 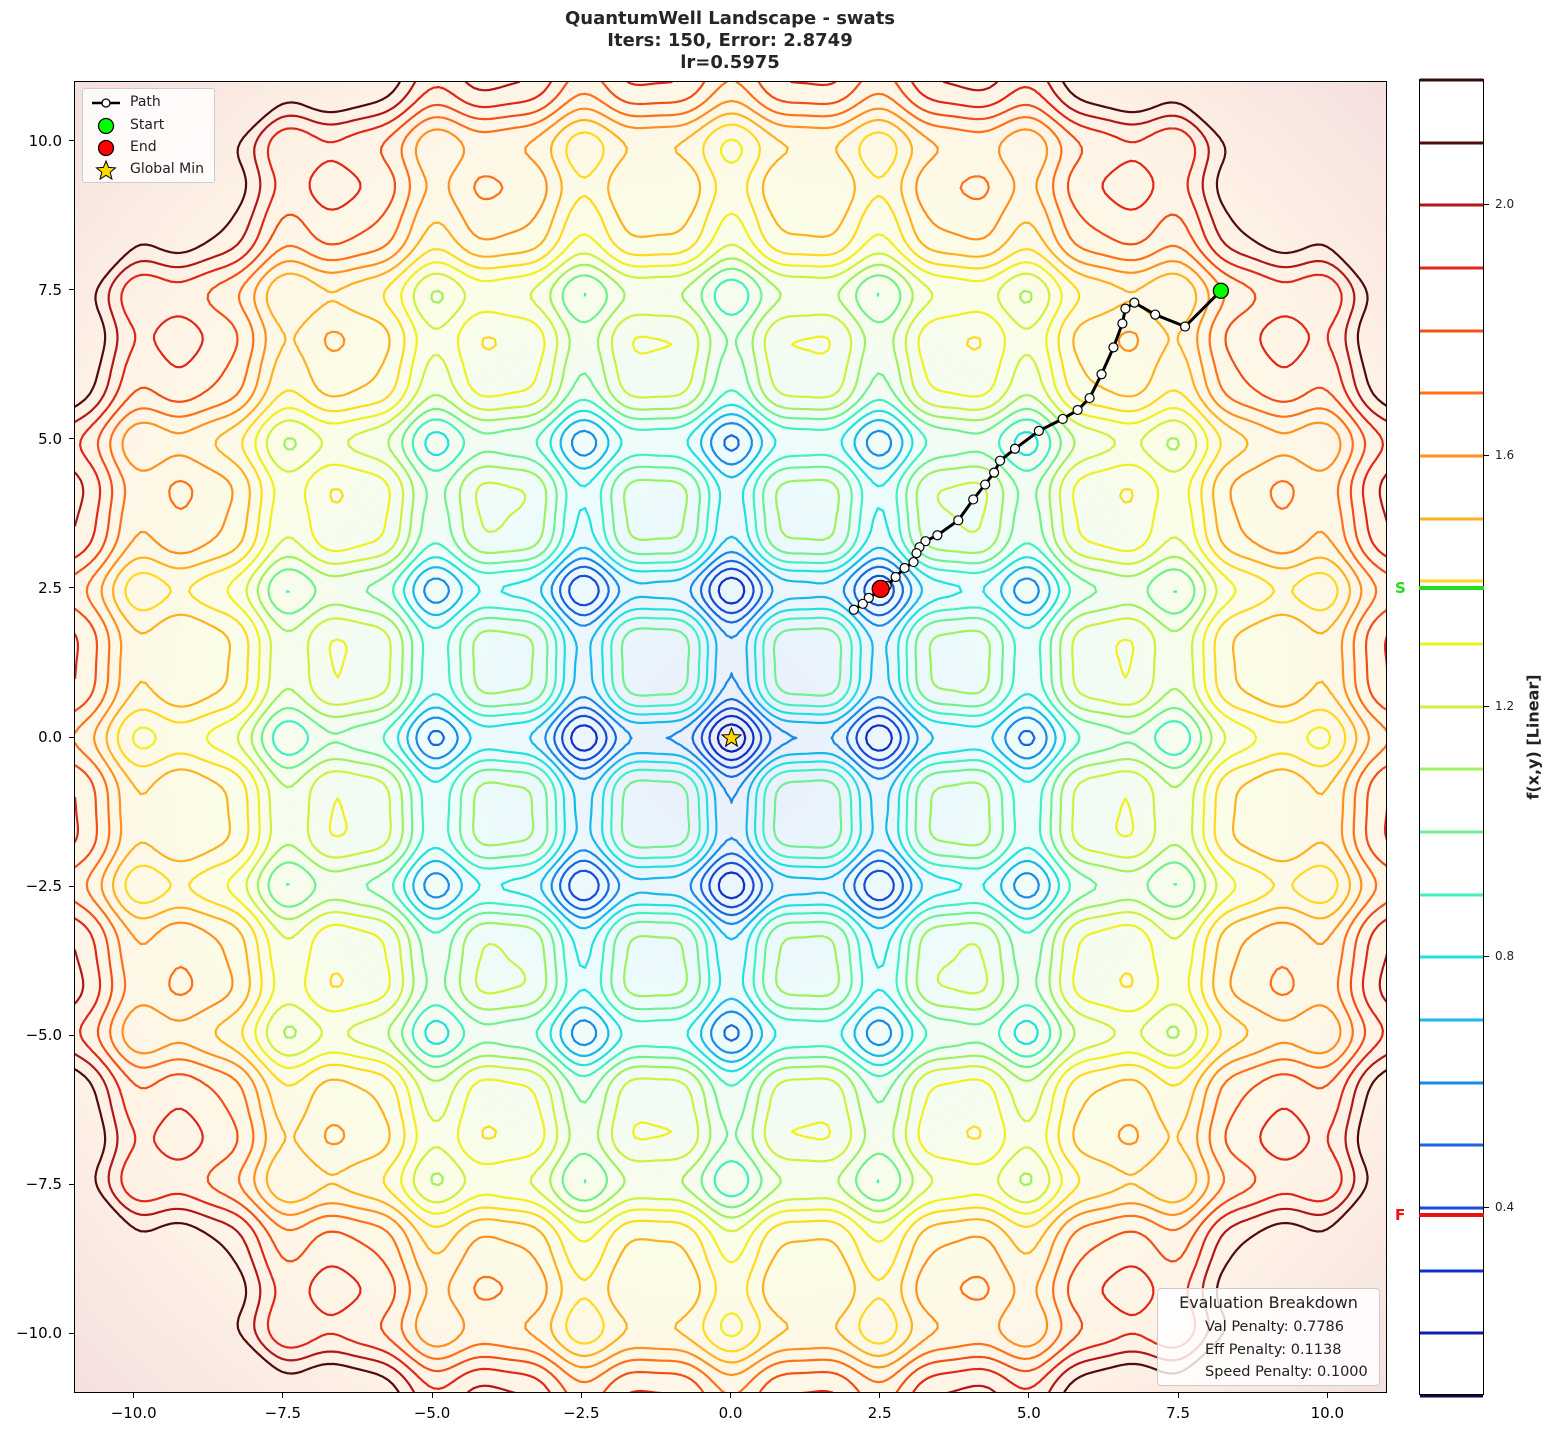 What do you see at coordinates (1505, 956) in the screenshot?
I see `colorbar-tick-label: 0.8` at bounding box center [1505, 956].